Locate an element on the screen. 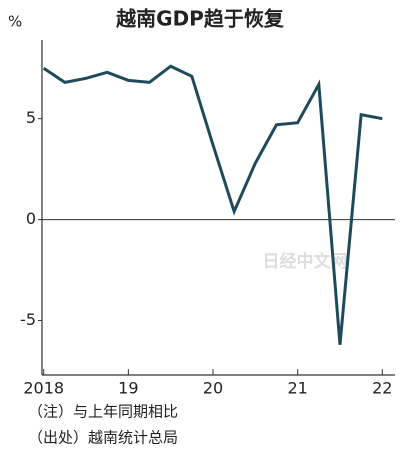 The width and height of the screenshot is (400, 467). note: （出处）越南统计总局 is located at coordinates (103, 438).